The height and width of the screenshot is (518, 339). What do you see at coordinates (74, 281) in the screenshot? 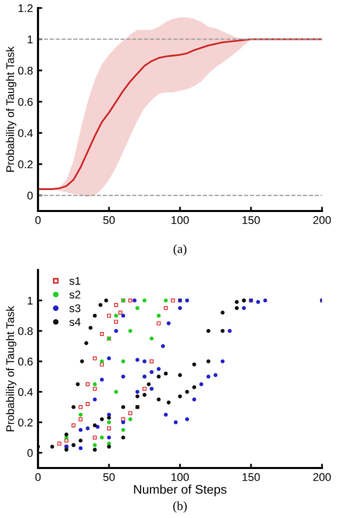
I see `legend-label: s1` at bounding box center [74, 281].